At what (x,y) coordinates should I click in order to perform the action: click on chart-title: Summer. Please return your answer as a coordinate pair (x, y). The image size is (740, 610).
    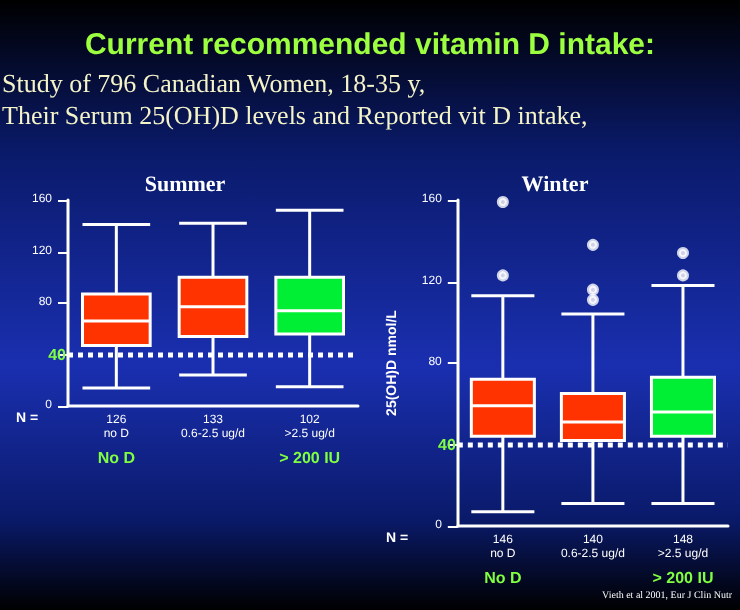
    Looking at the image, I should click on (185, 185).